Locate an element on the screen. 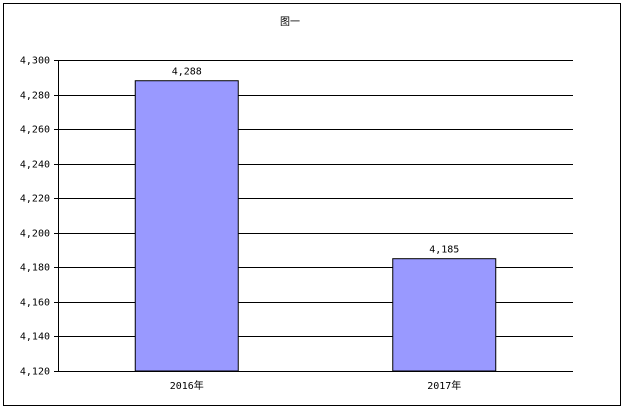 The width and height of the screenshot is (625, 415). x-tick-label: 2017年 is located at coordinates (444, 385).